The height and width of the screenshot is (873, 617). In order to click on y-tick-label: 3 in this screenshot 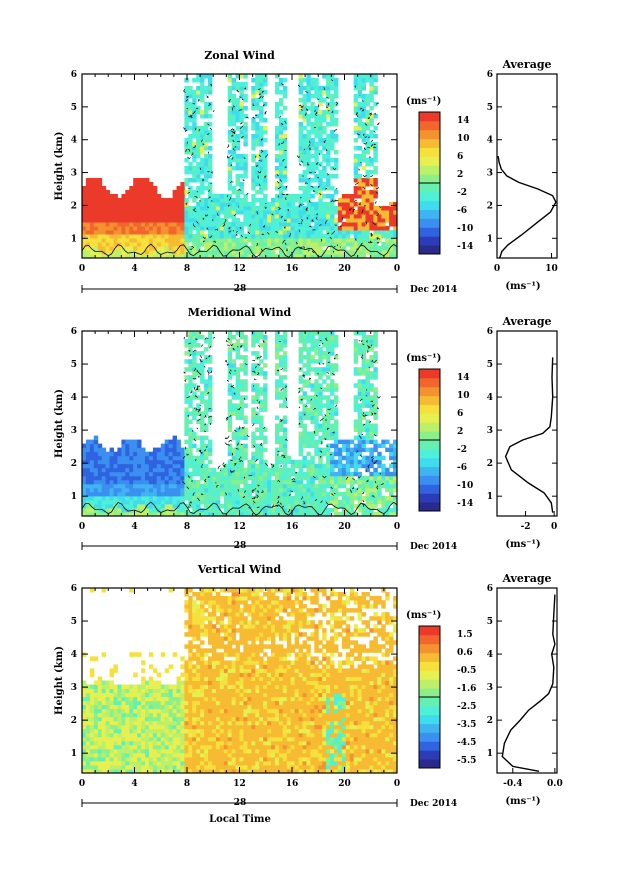, I will do `click(74, 431)`.